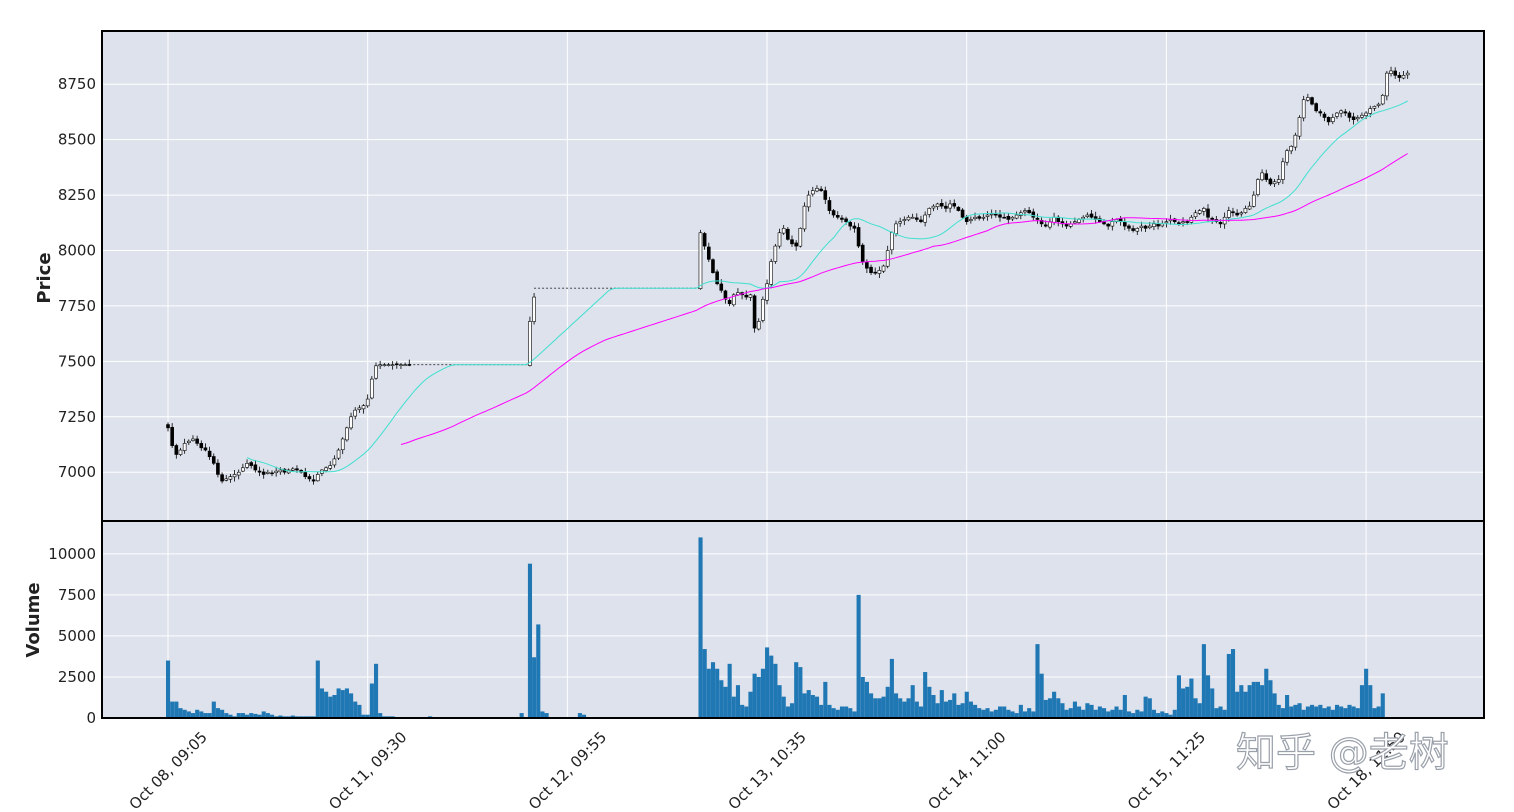  I want to click on price-tick-label: 8000, so click(77, 251).